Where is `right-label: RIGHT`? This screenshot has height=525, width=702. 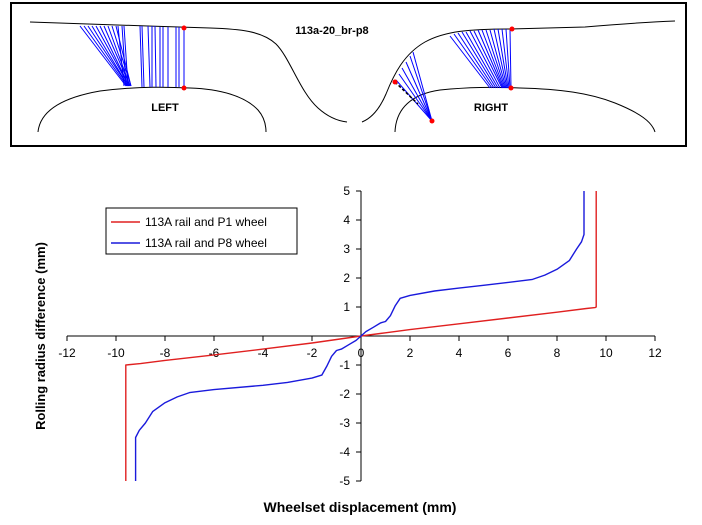 right-label: RIGHT is located at coordinates (491, 108).